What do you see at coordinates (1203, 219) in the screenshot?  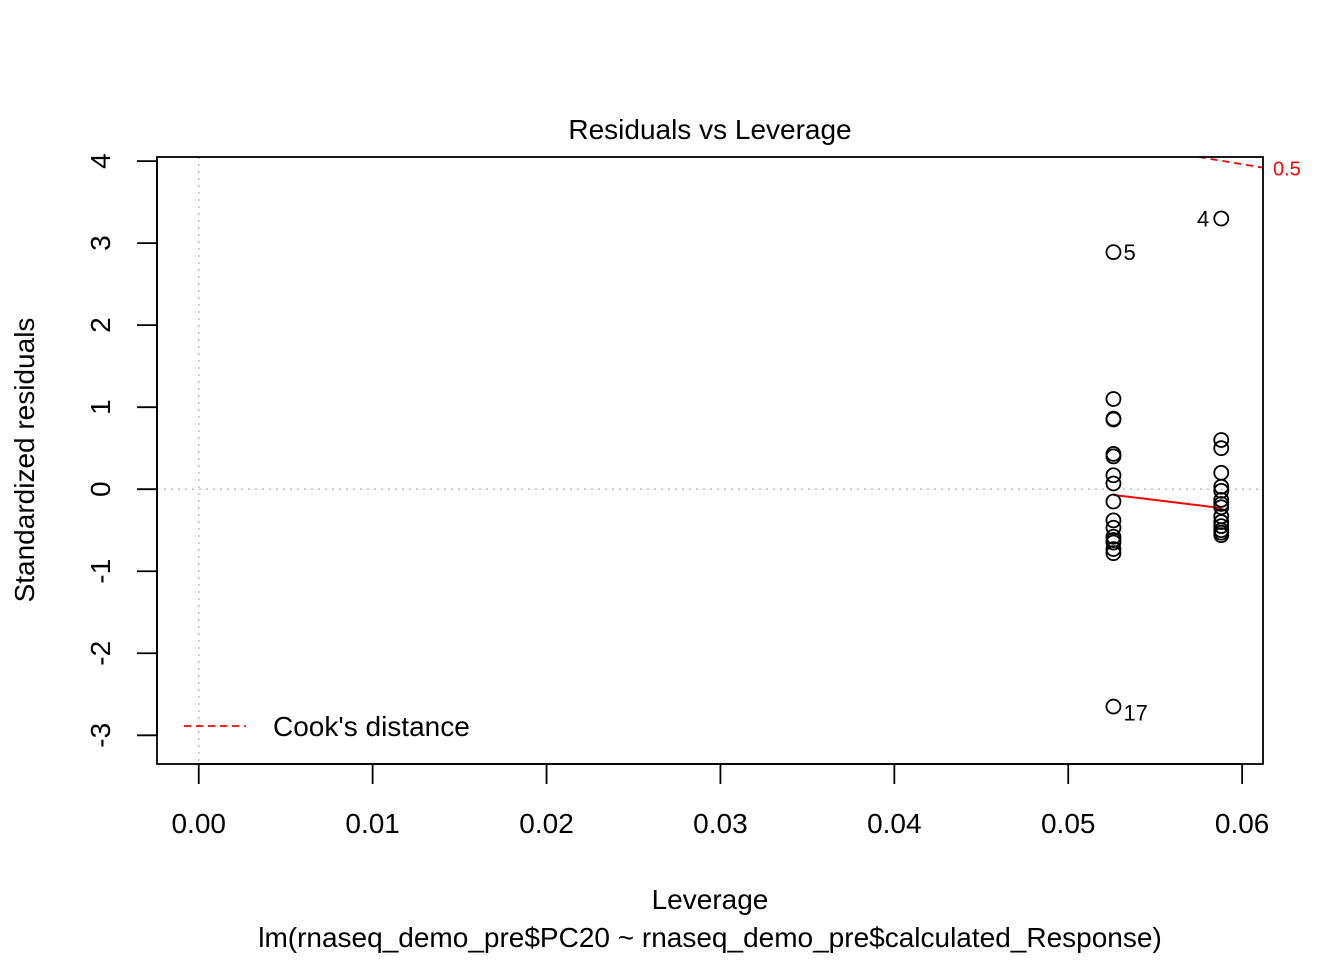 I see `point-label: 4` at bounding box center [1203, 219].